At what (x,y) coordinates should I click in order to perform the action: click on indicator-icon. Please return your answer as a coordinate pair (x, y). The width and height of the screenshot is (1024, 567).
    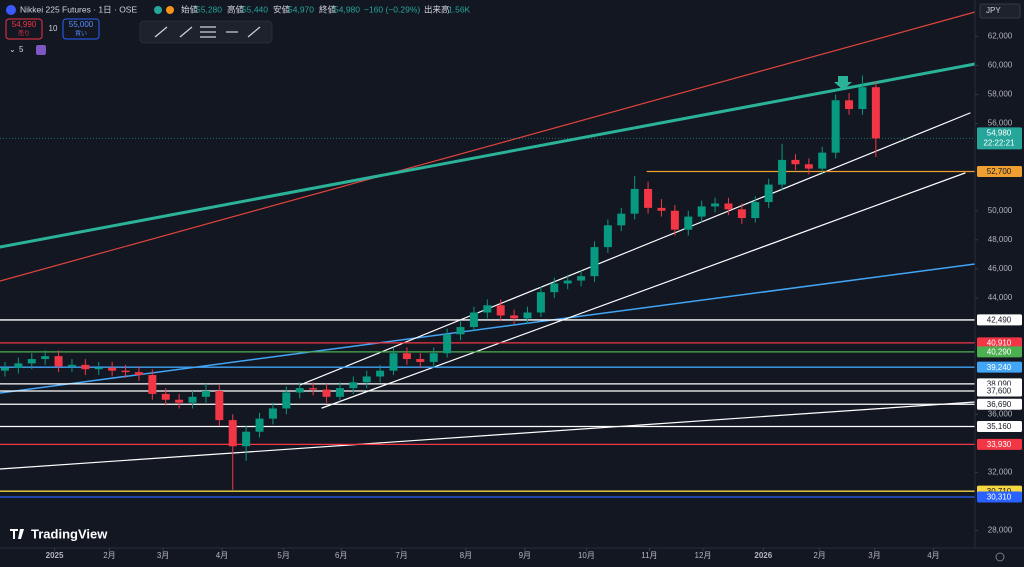
    Looking at the image, I should click on (41, 50).